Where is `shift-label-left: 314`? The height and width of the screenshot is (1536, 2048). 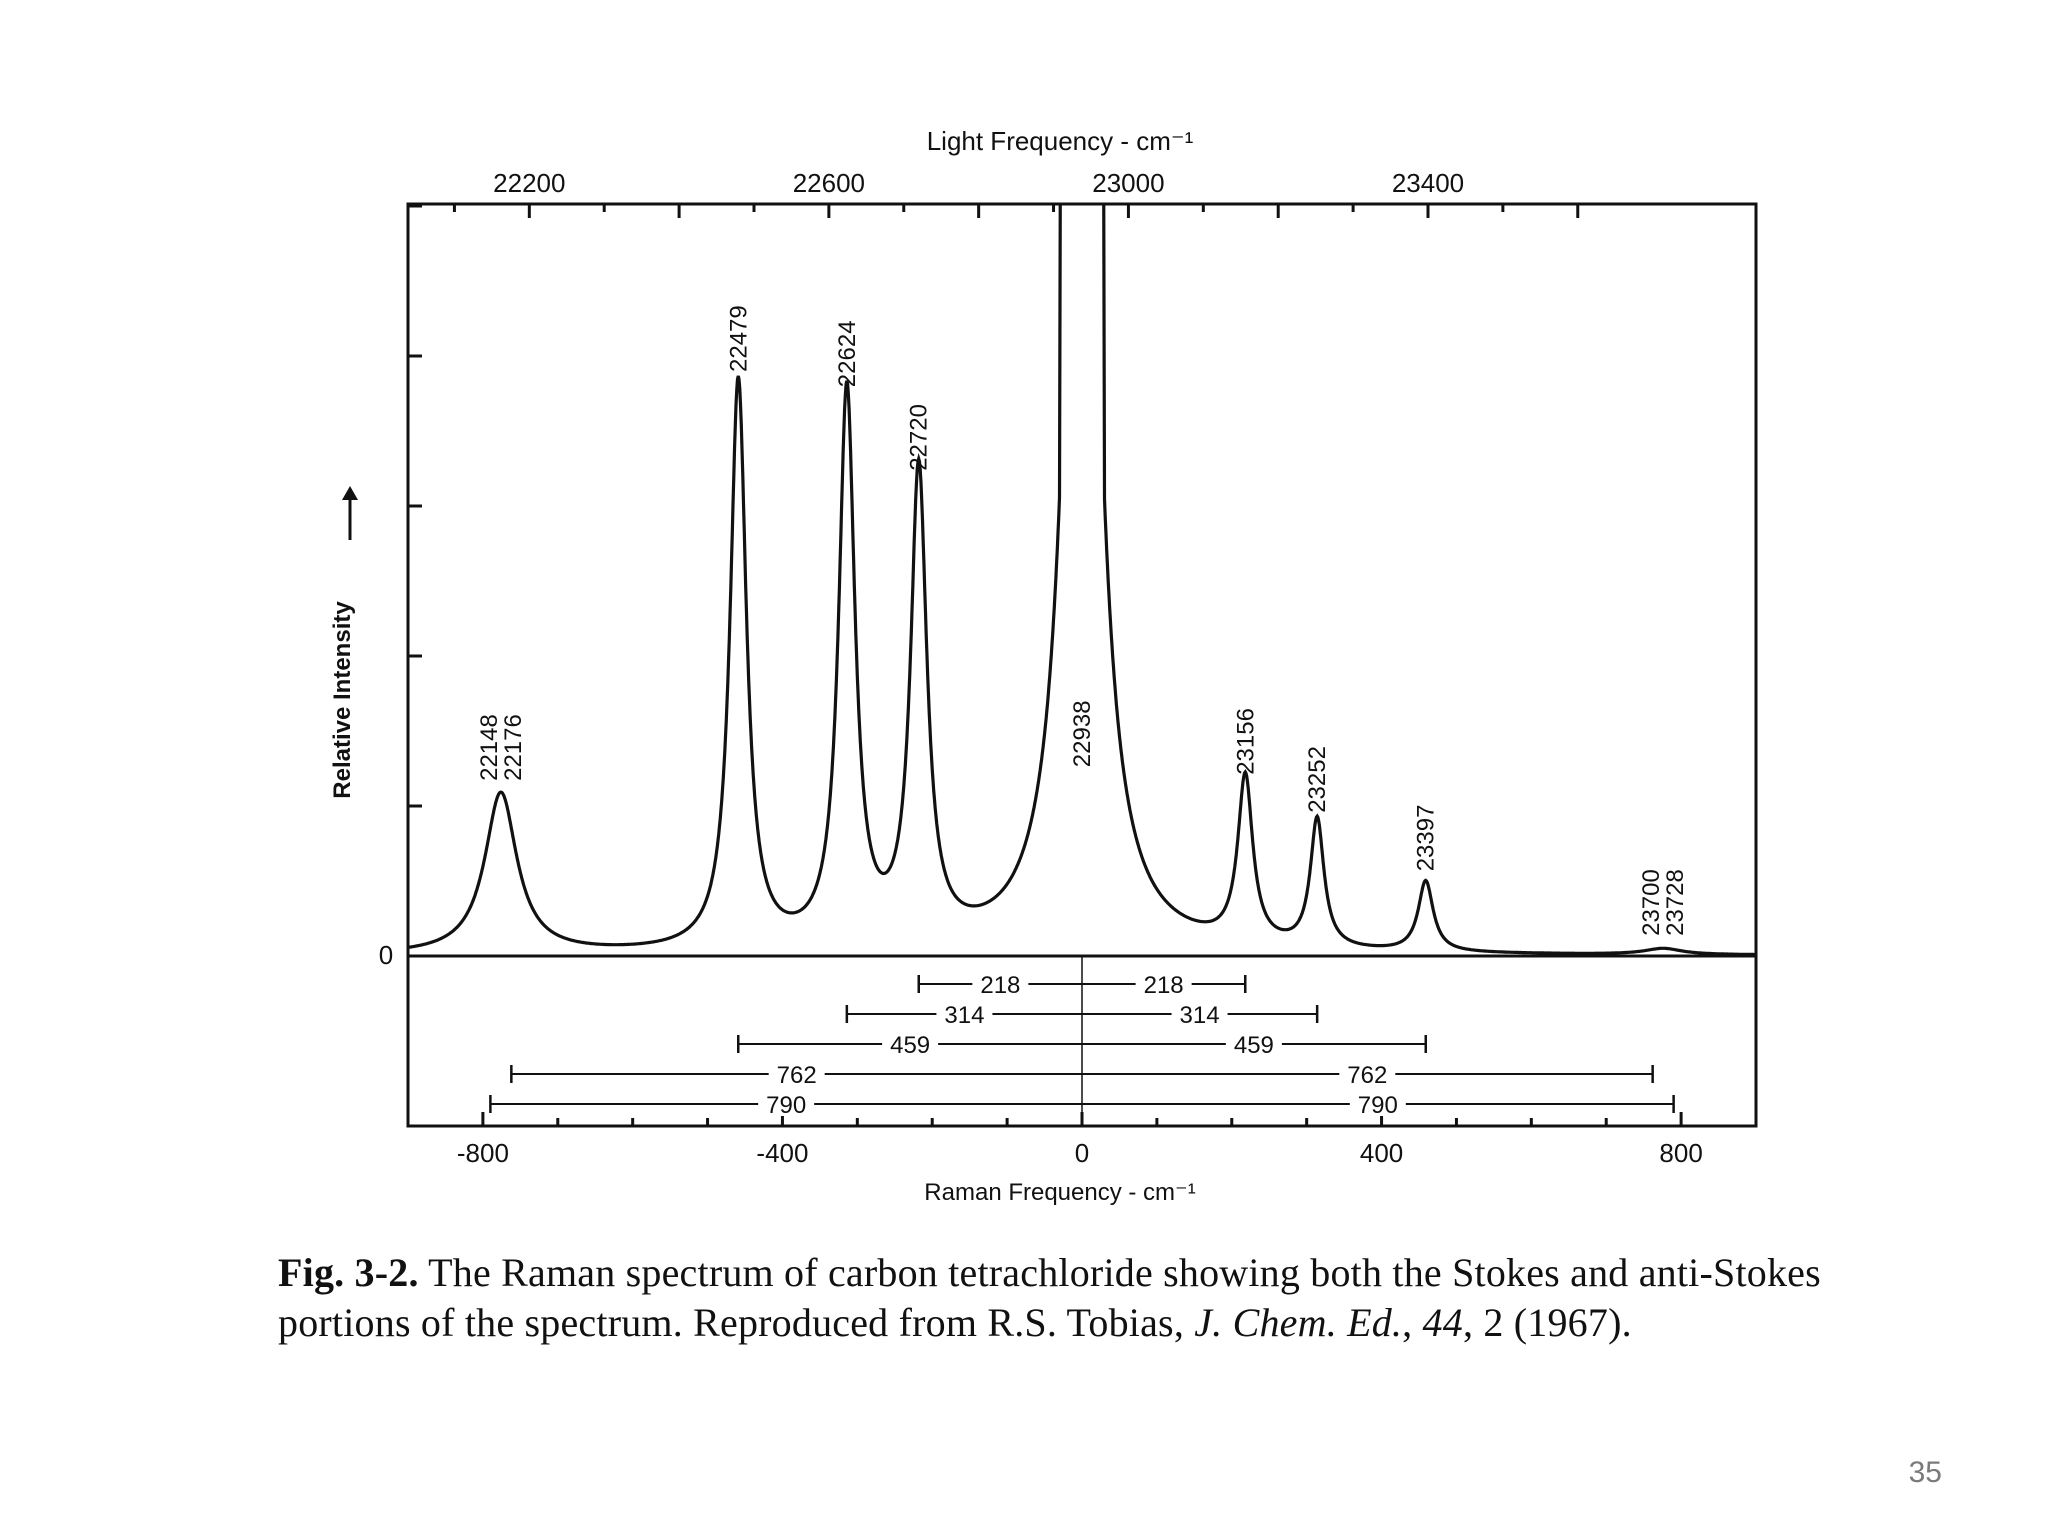 shift-label-left: 314 is located at coordinates (964, 1015).